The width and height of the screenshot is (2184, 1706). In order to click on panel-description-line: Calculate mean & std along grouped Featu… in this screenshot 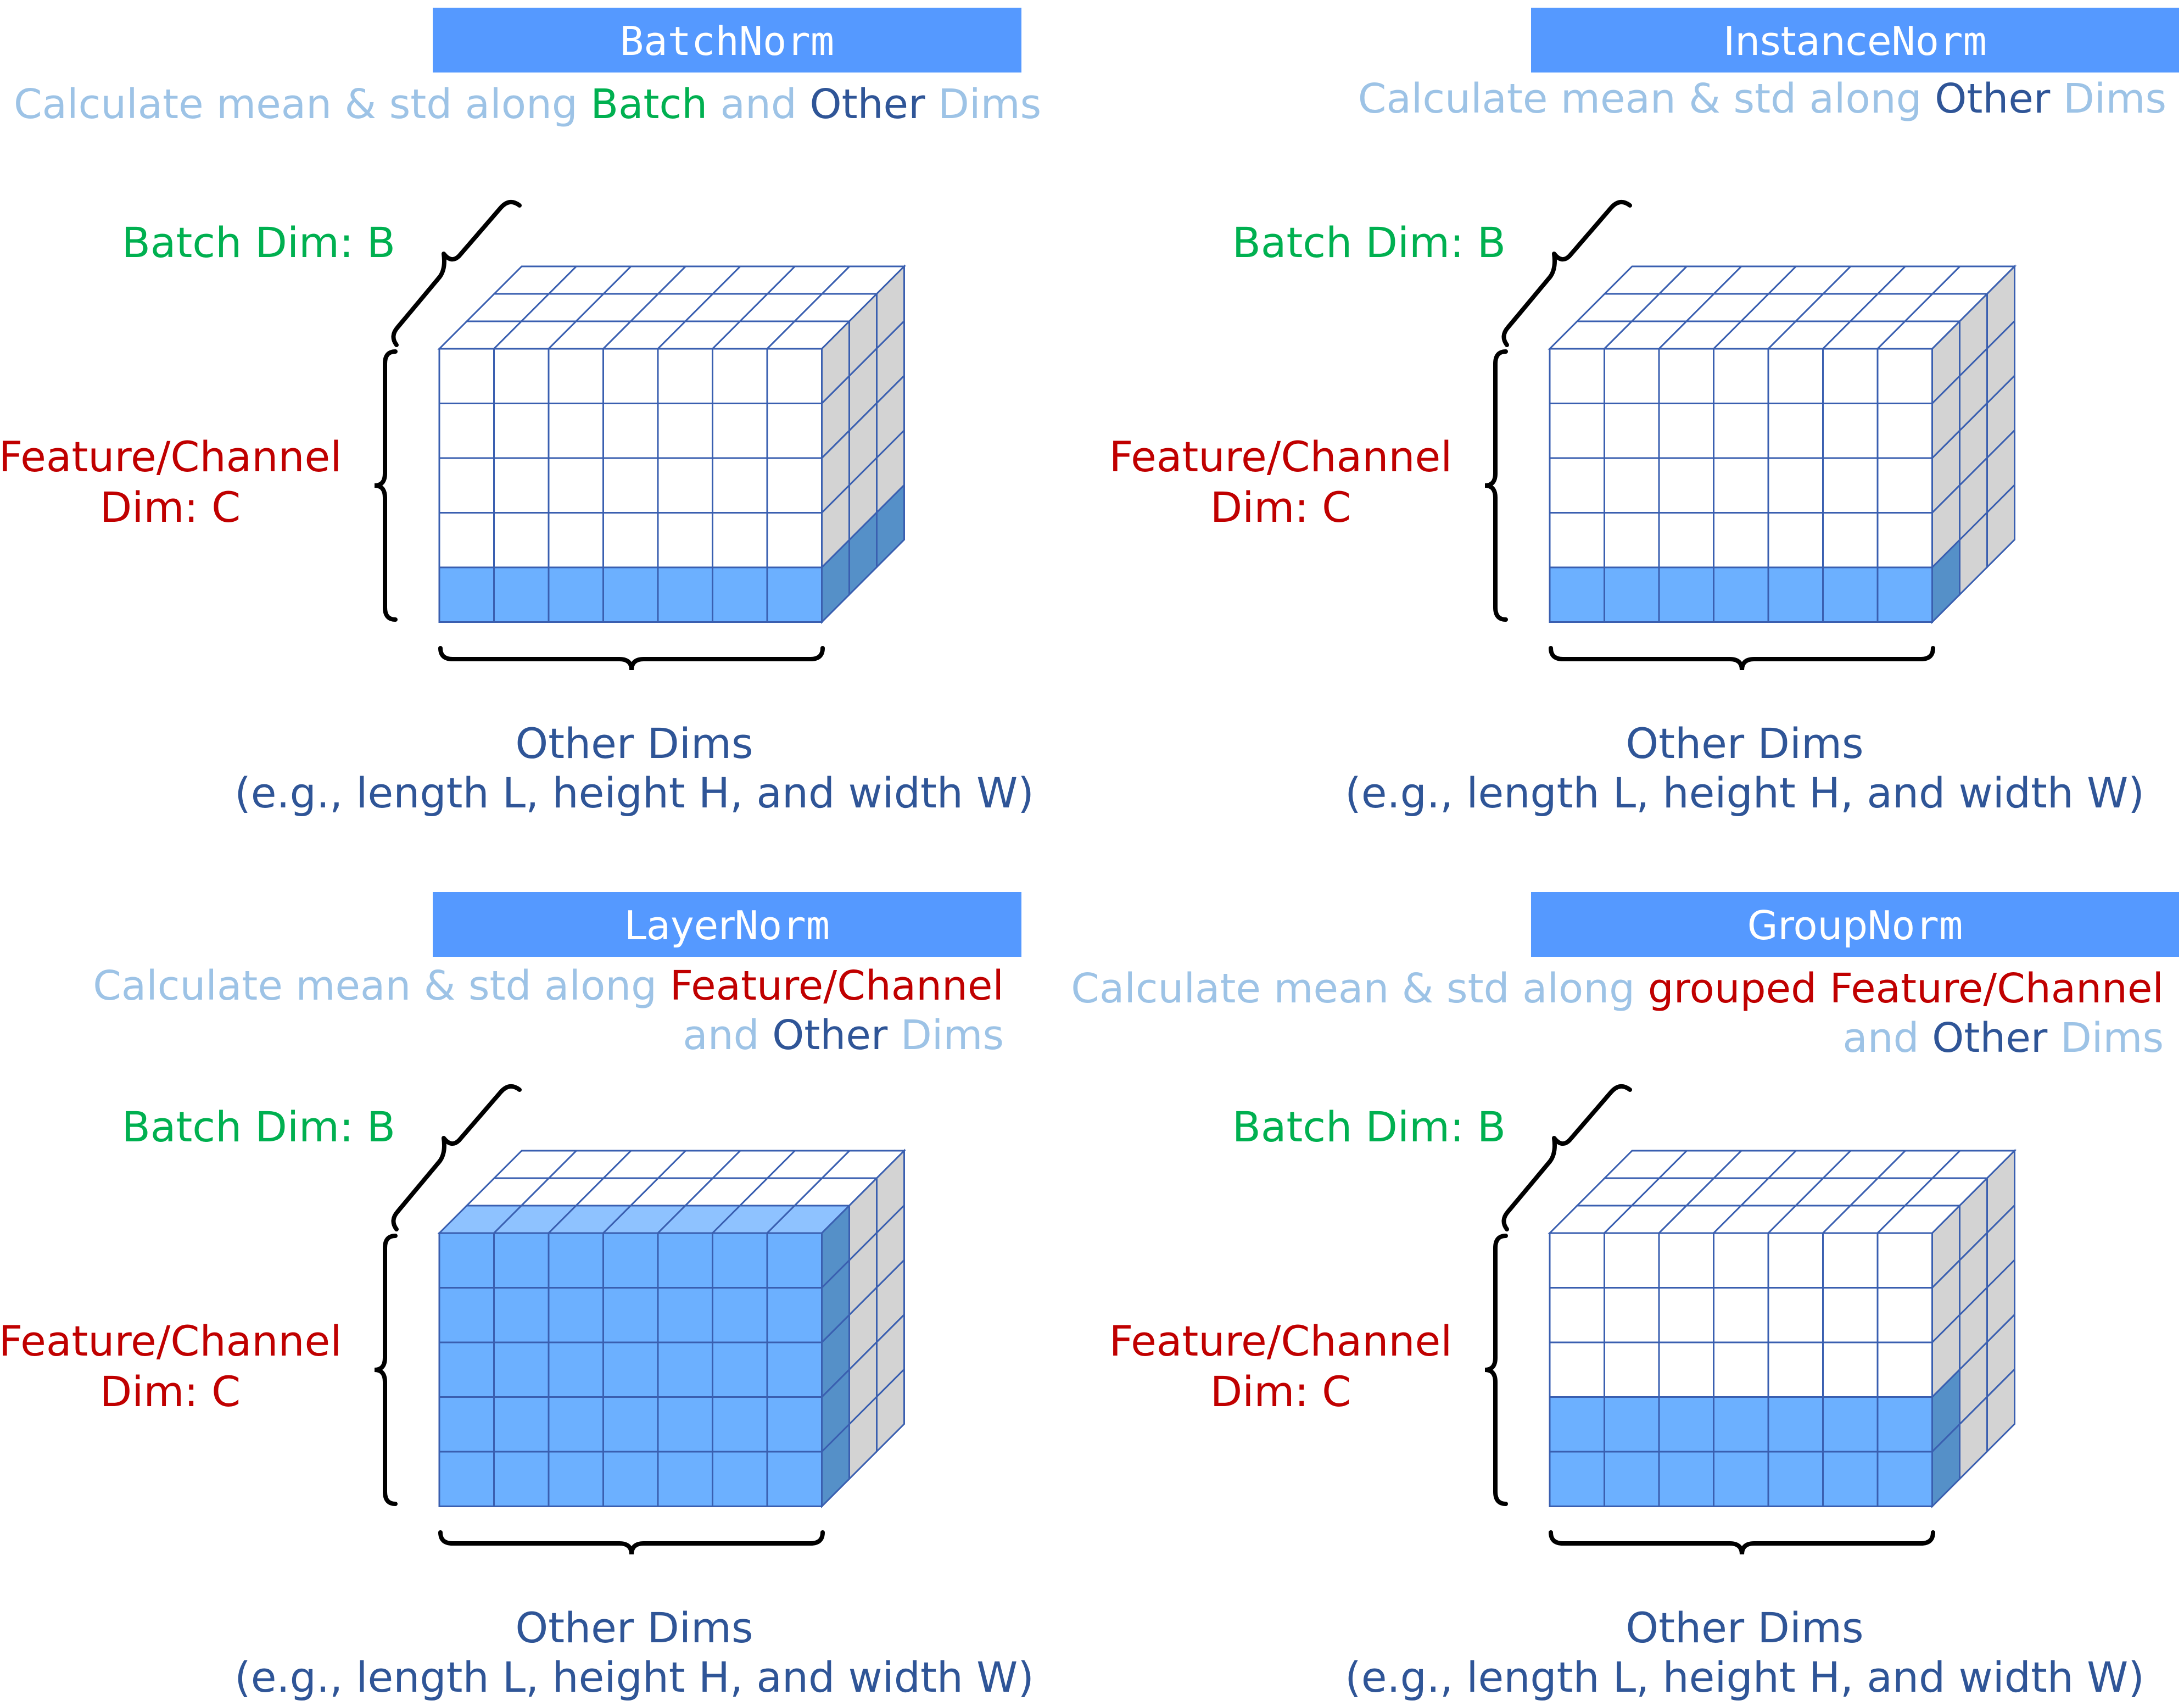, I will do `click(1617, 988)`.